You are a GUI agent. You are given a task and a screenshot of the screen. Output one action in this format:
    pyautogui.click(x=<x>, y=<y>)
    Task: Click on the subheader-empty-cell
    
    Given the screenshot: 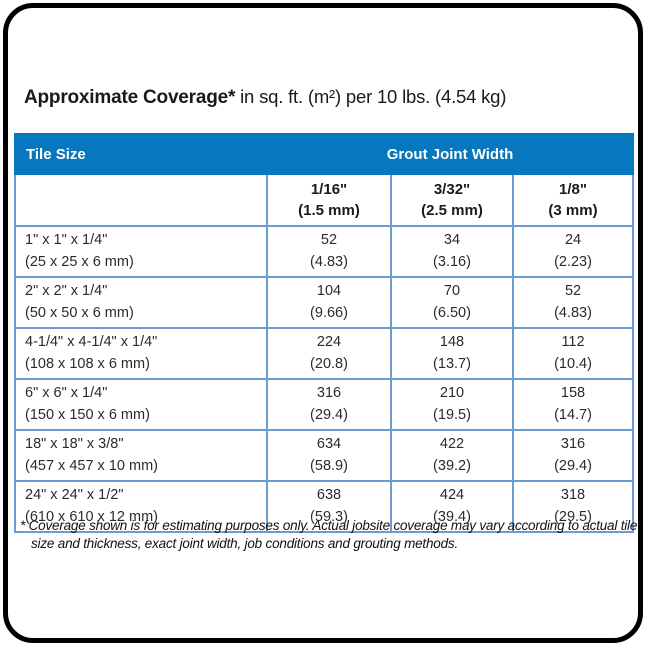 What is the action you would take?
    pyautogui.click(x=141, y=200)
    